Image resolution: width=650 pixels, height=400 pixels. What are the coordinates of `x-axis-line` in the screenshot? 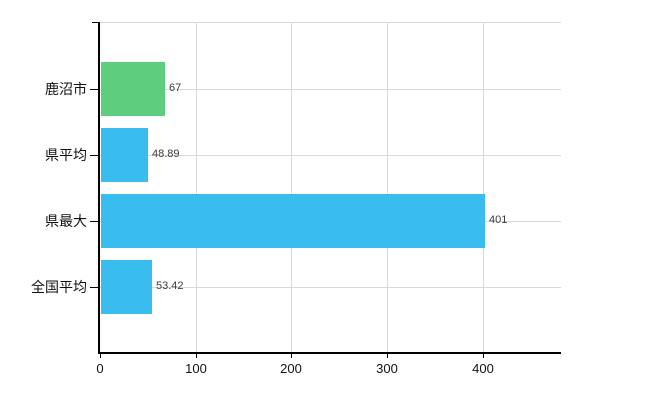 It's located at (329, 353).